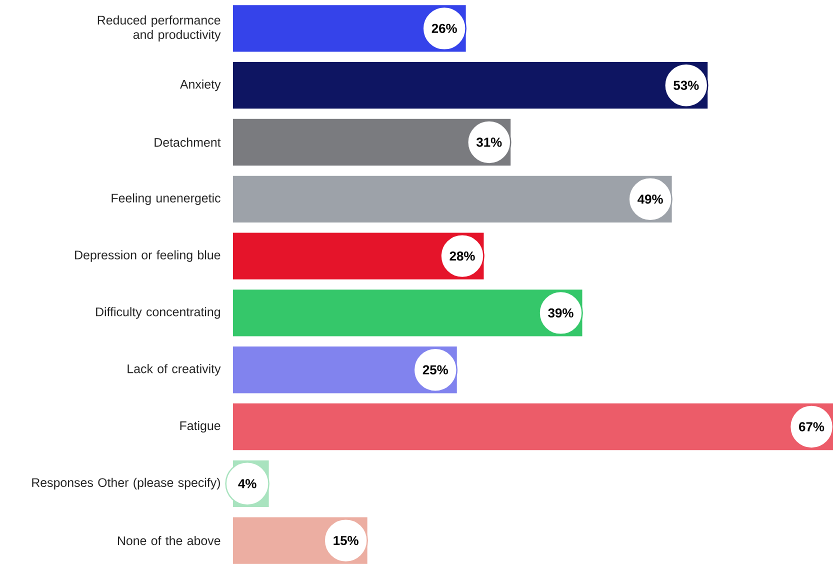 The width and height of the screenshot is (833, 569). I want to click on y-tick-label: Depression or feeling blue, so click(147, 256).